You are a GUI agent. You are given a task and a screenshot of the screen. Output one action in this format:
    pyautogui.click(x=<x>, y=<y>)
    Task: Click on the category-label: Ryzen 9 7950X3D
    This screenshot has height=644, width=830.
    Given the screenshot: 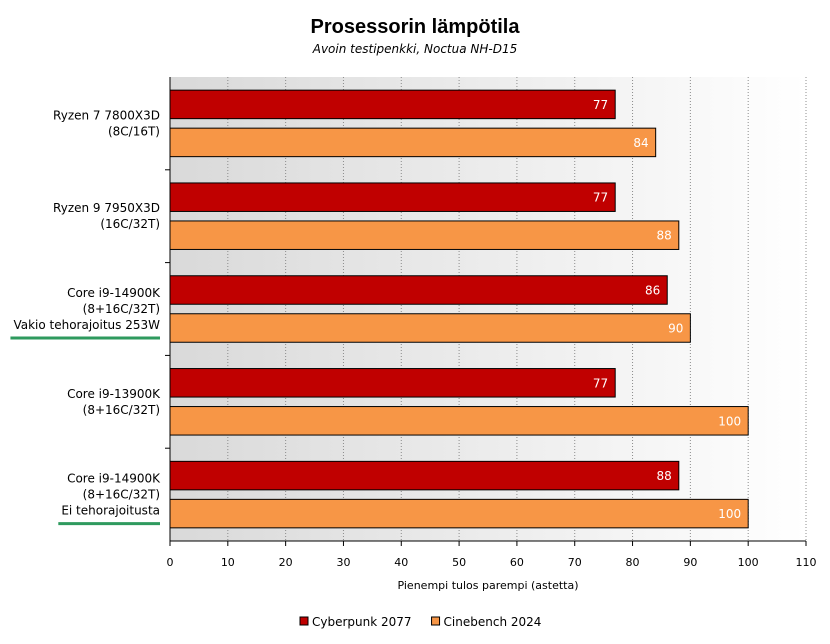 What is the action you would take?
    pyautogui.click(x=106, y=208)
    